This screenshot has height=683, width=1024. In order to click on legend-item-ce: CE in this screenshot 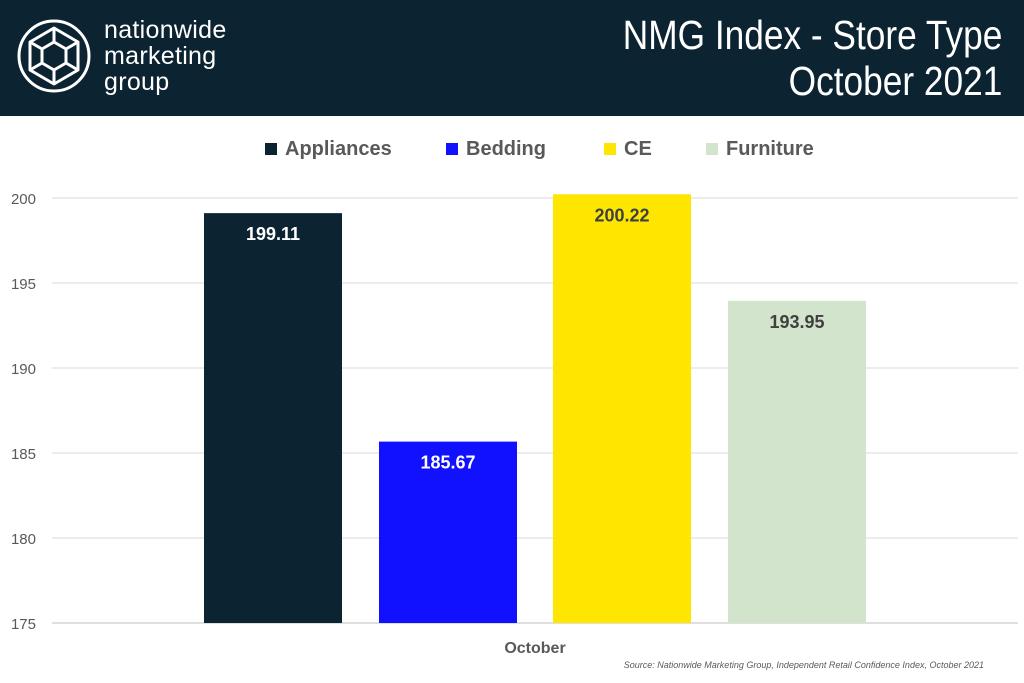, I will do `click(628, 149)`.